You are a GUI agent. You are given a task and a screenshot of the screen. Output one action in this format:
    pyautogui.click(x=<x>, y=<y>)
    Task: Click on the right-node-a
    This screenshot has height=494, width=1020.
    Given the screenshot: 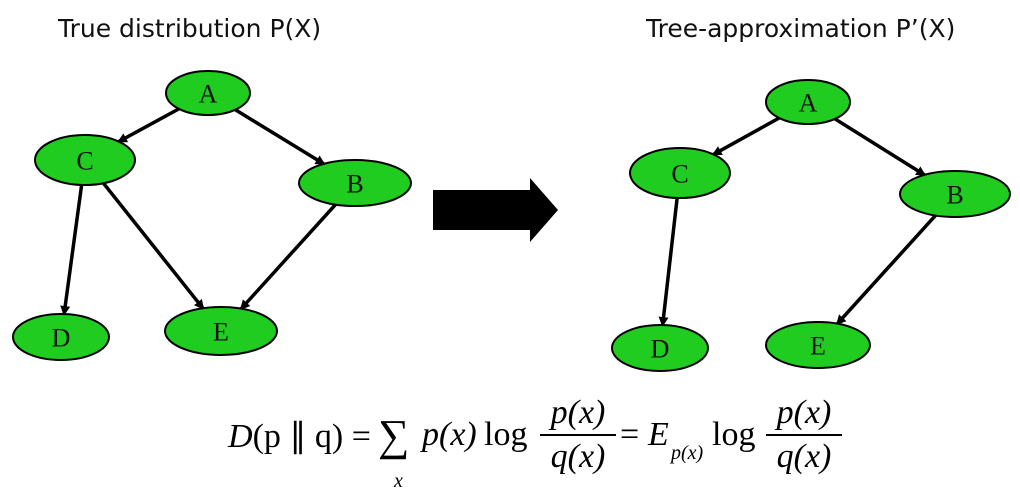 What is the action you would take?
    pyautogui.click(x=808, y=102)
    